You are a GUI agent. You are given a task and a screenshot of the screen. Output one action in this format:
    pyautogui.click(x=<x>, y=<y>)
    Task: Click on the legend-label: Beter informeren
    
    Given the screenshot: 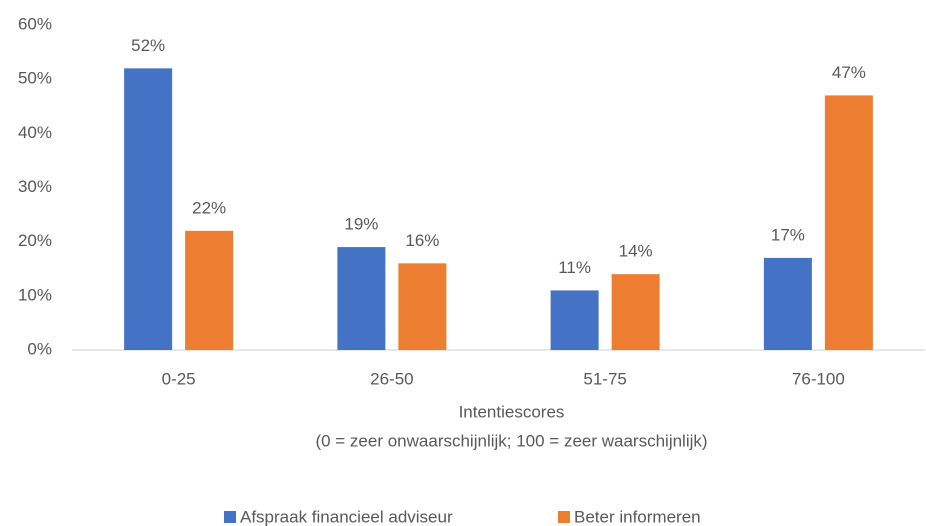 What is the action you would take?
    pyautogui.click(x=637, y=516)
    